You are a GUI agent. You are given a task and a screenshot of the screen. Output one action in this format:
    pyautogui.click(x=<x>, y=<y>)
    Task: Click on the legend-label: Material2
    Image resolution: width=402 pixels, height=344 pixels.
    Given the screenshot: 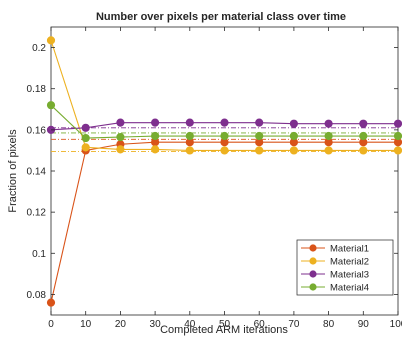 What is the action you would take?
    pyautogui.click(x=349, y=262)
    